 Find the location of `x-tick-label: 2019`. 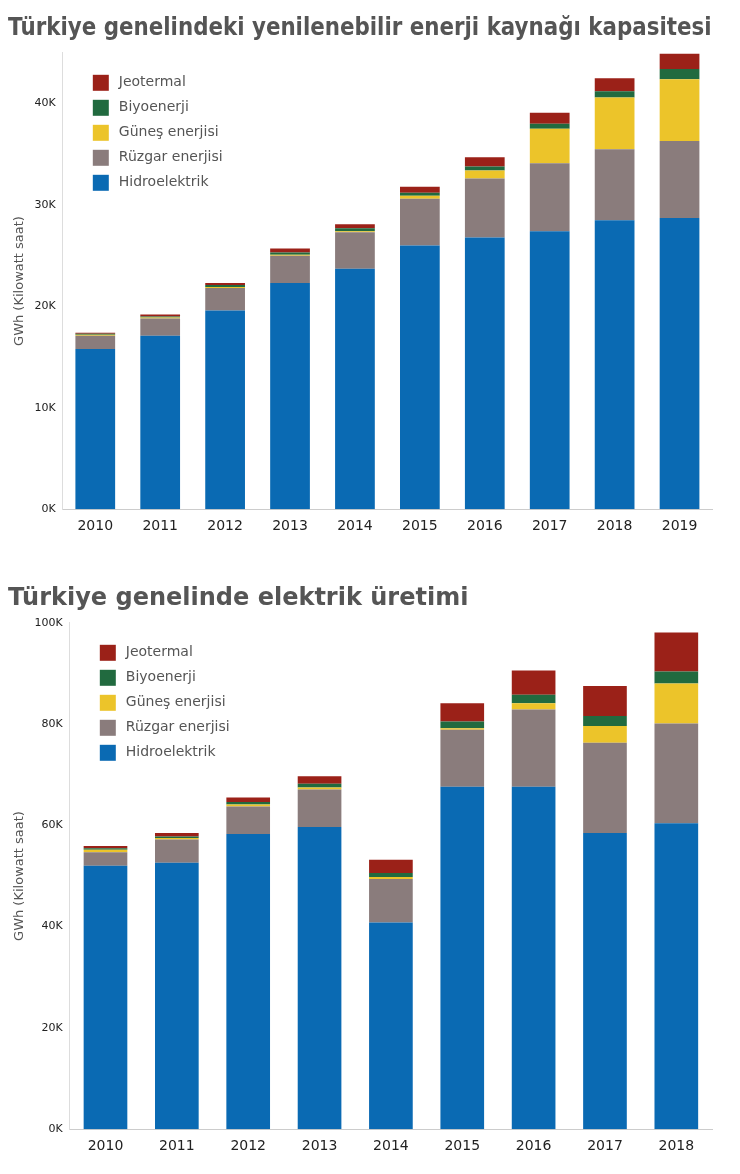

x-tick-label: 2019 is located at coordinates (679, 525).